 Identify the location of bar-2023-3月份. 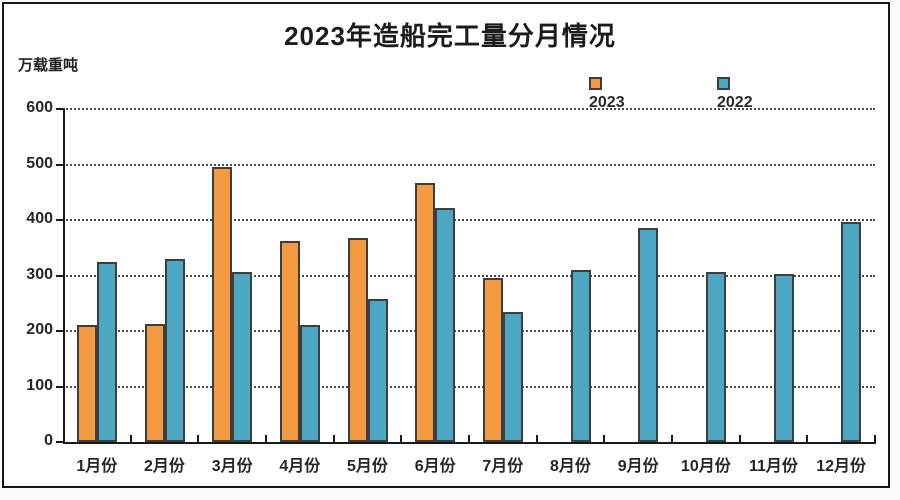
(222, 304).